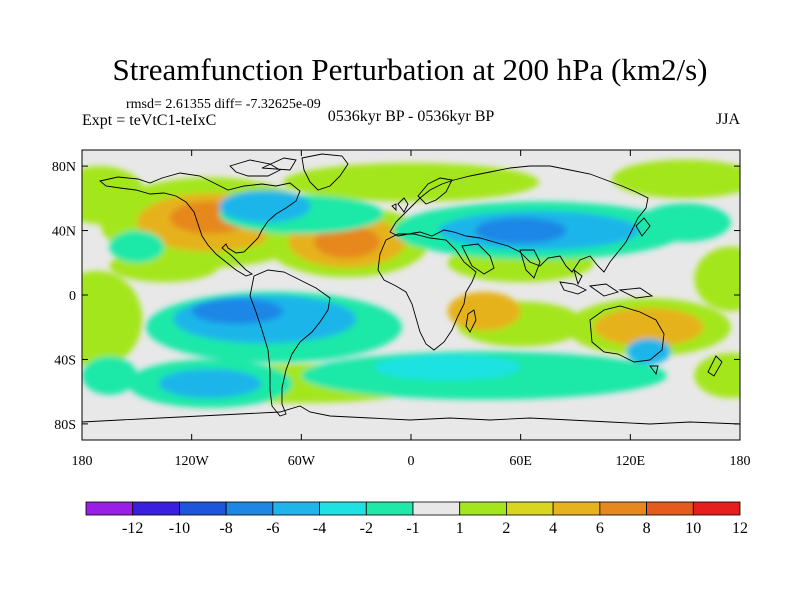 The image size is (800, 600). Describe the element at coordinates (471, 321) in the screenshot. I see `coast-madagascar` at that location.